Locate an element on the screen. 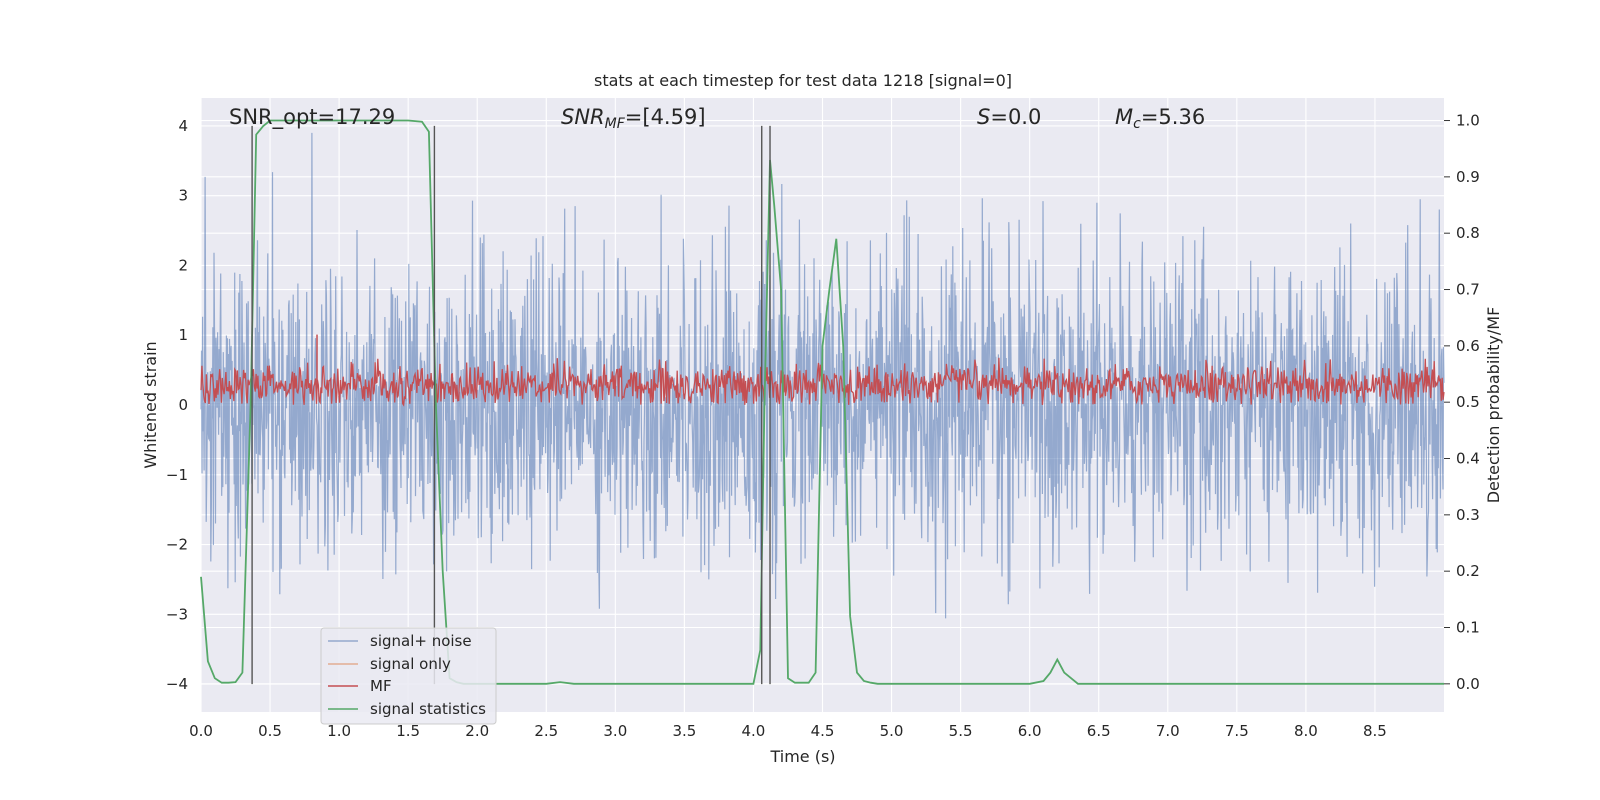 Image resolution: width=1600 pixels, height=800 pixels. x-tick-label: 0.5 is located at coordinates (270, 731).